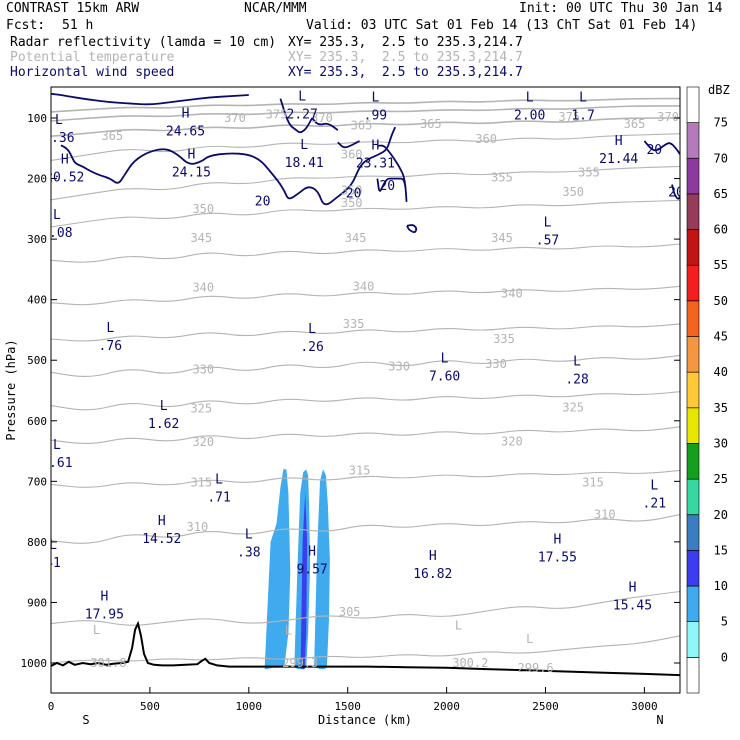  Describe the element at coordinates (143, 42) in the screenshot. I see `field-reflectivity-name: Radar reflectivity (lamda = 10 cm)` at that location.